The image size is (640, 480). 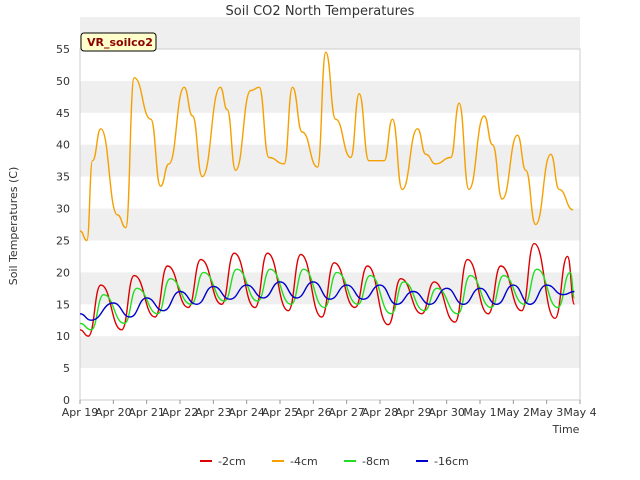 I want to click on x-tick-label: Apr 26, so click(x=313, y=412).